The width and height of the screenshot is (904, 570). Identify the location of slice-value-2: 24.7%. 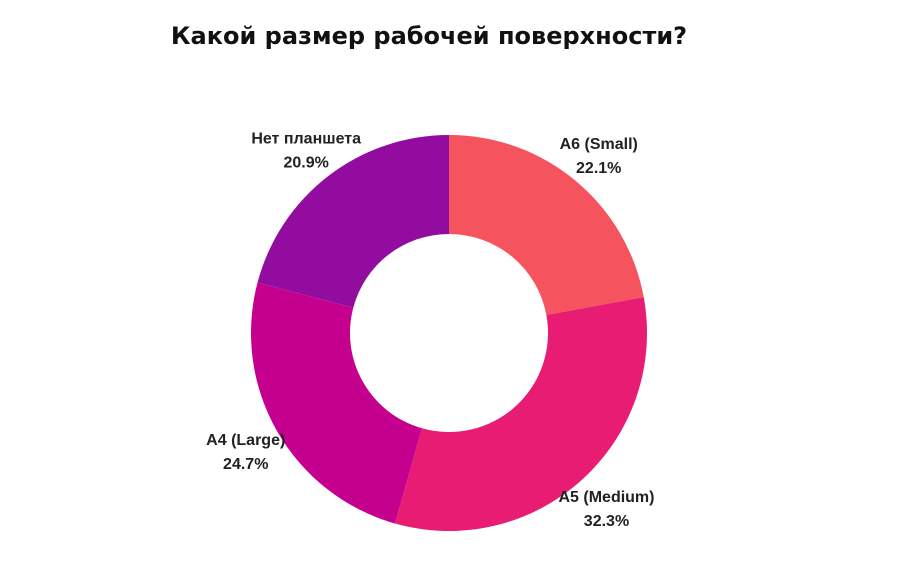
(245, 464).